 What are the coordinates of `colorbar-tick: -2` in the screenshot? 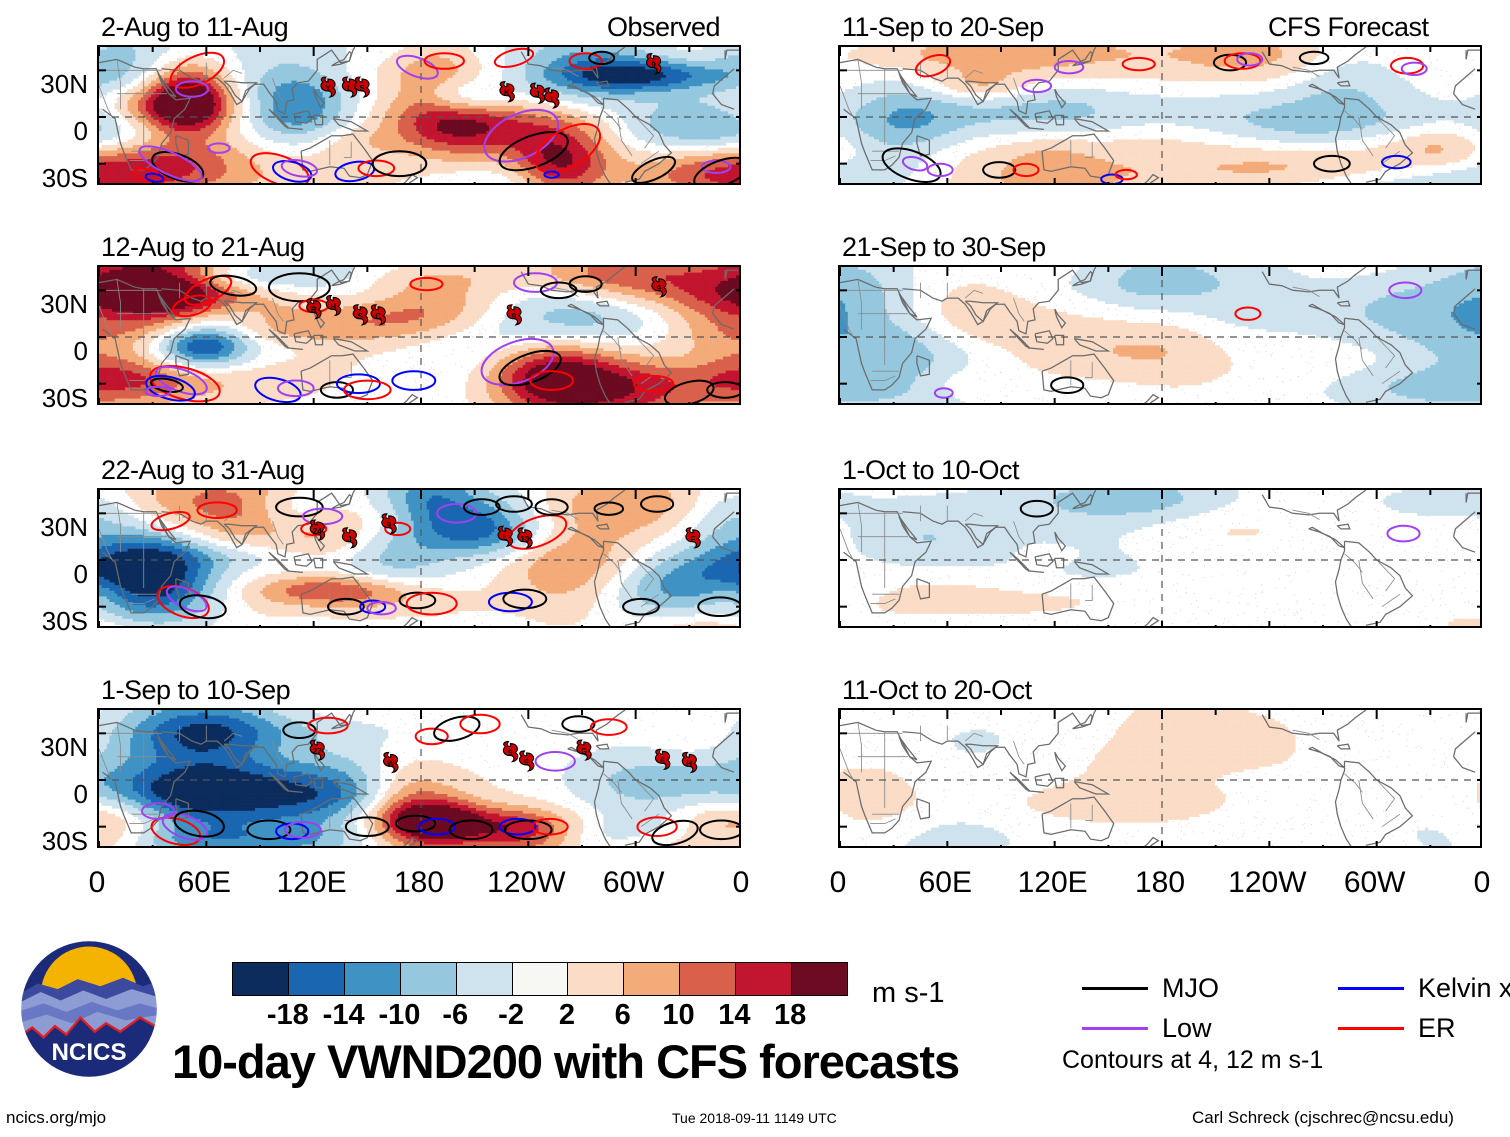 It's located at (511, 1015).